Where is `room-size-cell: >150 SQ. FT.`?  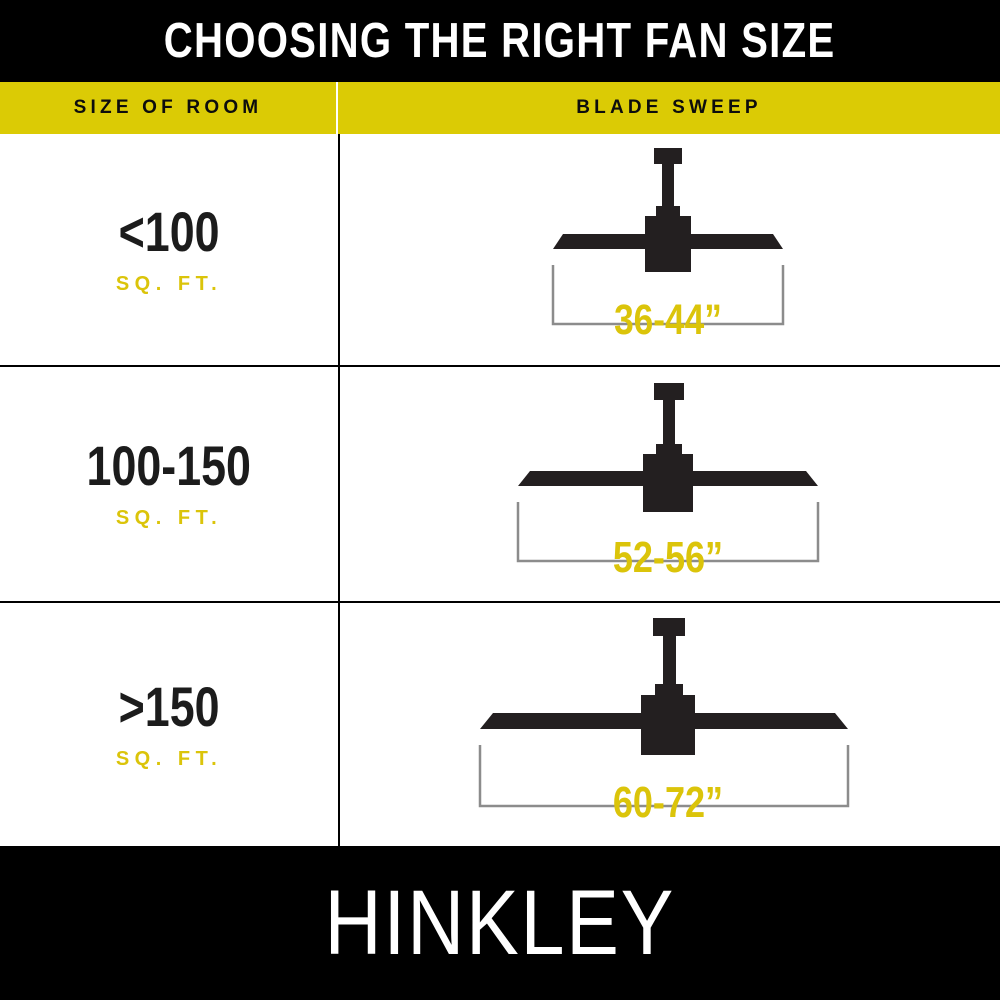 room-size-cell: >150 SQ. FT. is located at coordinates (169, 724).